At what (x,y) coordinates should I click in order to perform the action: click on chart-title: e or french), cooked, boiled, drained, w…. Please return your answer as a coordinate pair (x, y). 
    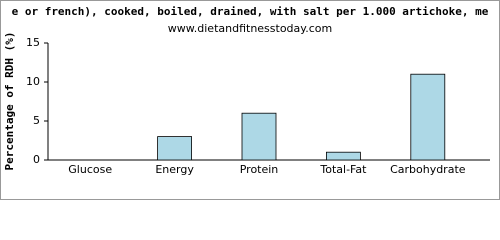
    Looking at the image, I should click on (250, 11).